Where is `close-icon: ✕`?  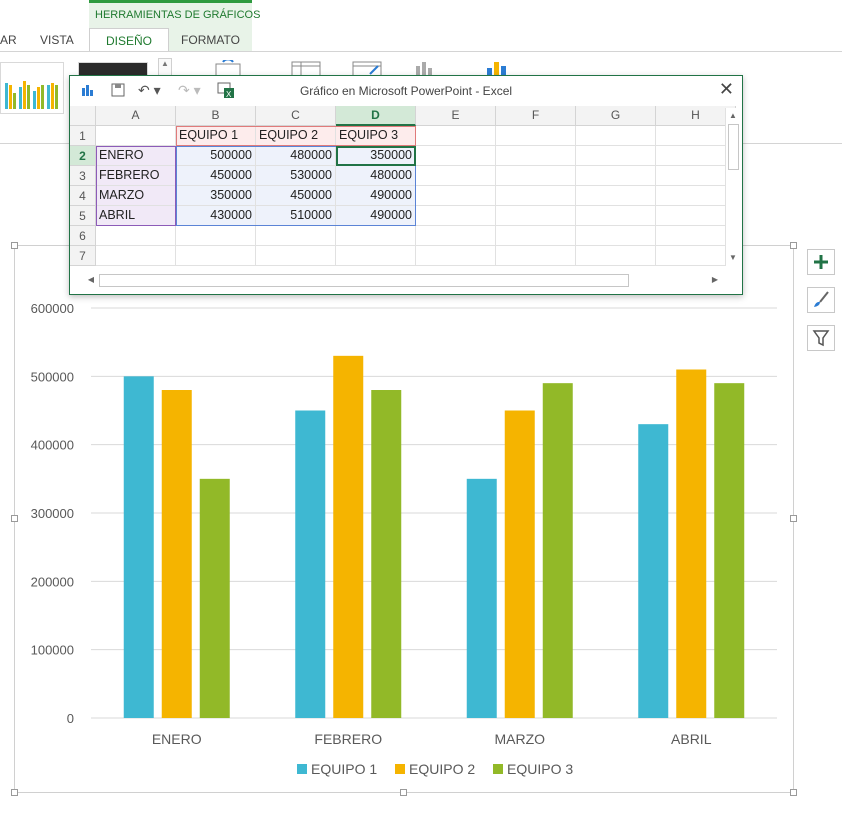
close-icon: ✕ is located at coordinates (726, 89).